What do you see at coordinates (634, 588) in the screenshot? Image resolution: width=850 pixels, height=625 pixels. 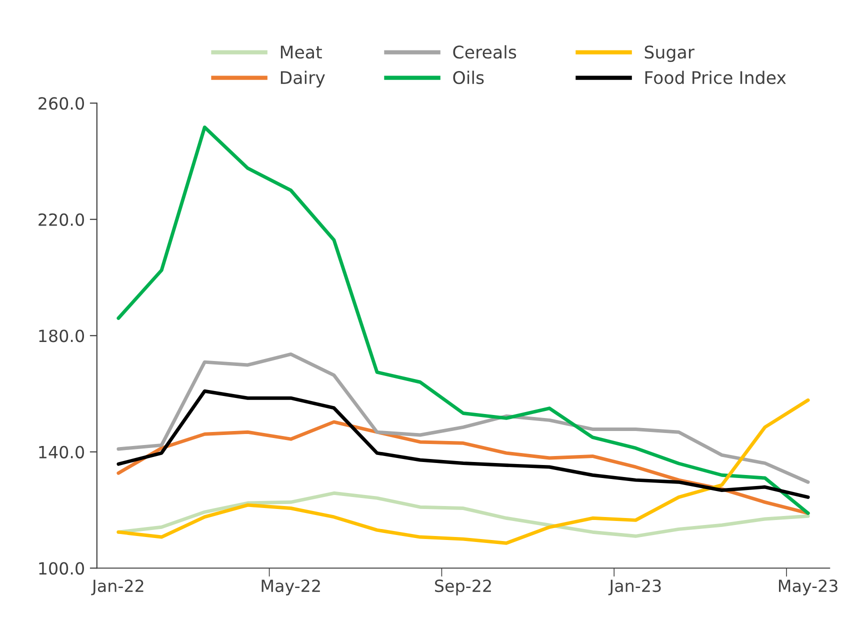 I see `x-tick-label: Jan-23` at bounding box center [634, 588].